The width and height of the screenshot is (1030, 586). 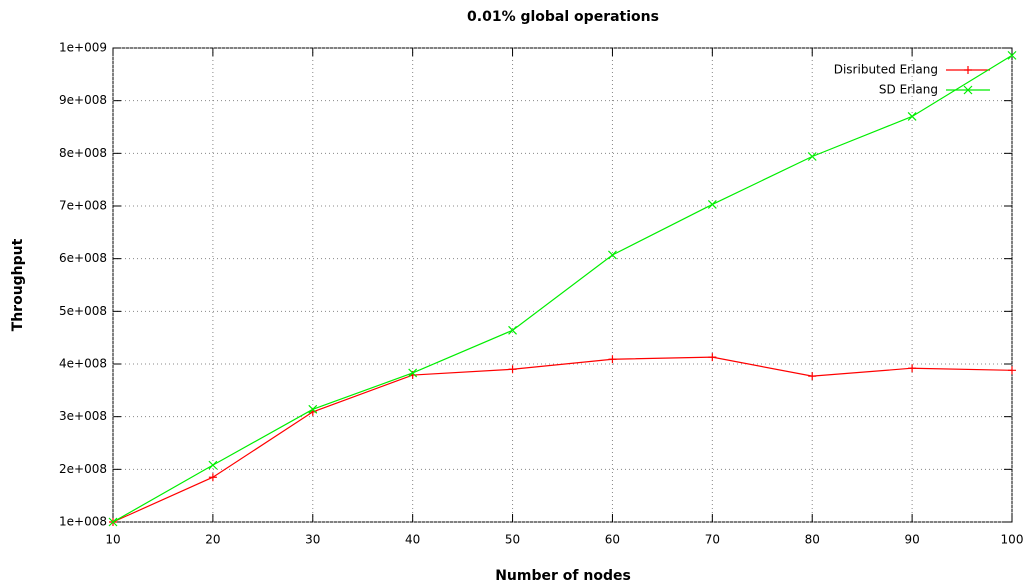 I want to click on x-tick-label: 90, so click(x=911, y=540).